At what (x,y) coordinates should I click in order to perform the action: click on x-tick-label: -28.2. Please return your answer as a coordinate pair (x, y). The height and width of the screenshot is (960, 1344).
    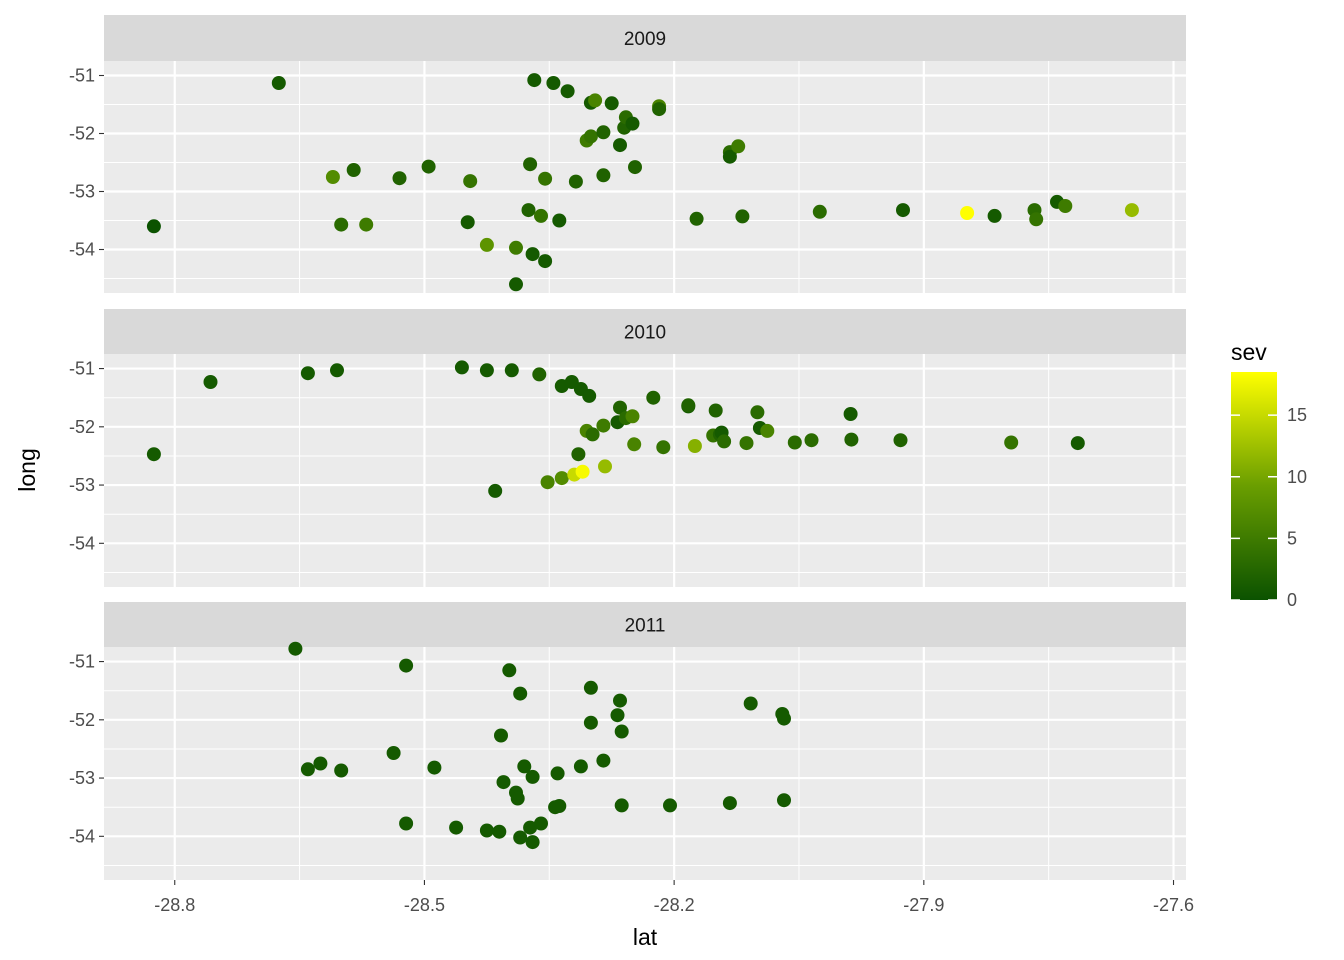
    Looking at the image, I should click on (674, 905).